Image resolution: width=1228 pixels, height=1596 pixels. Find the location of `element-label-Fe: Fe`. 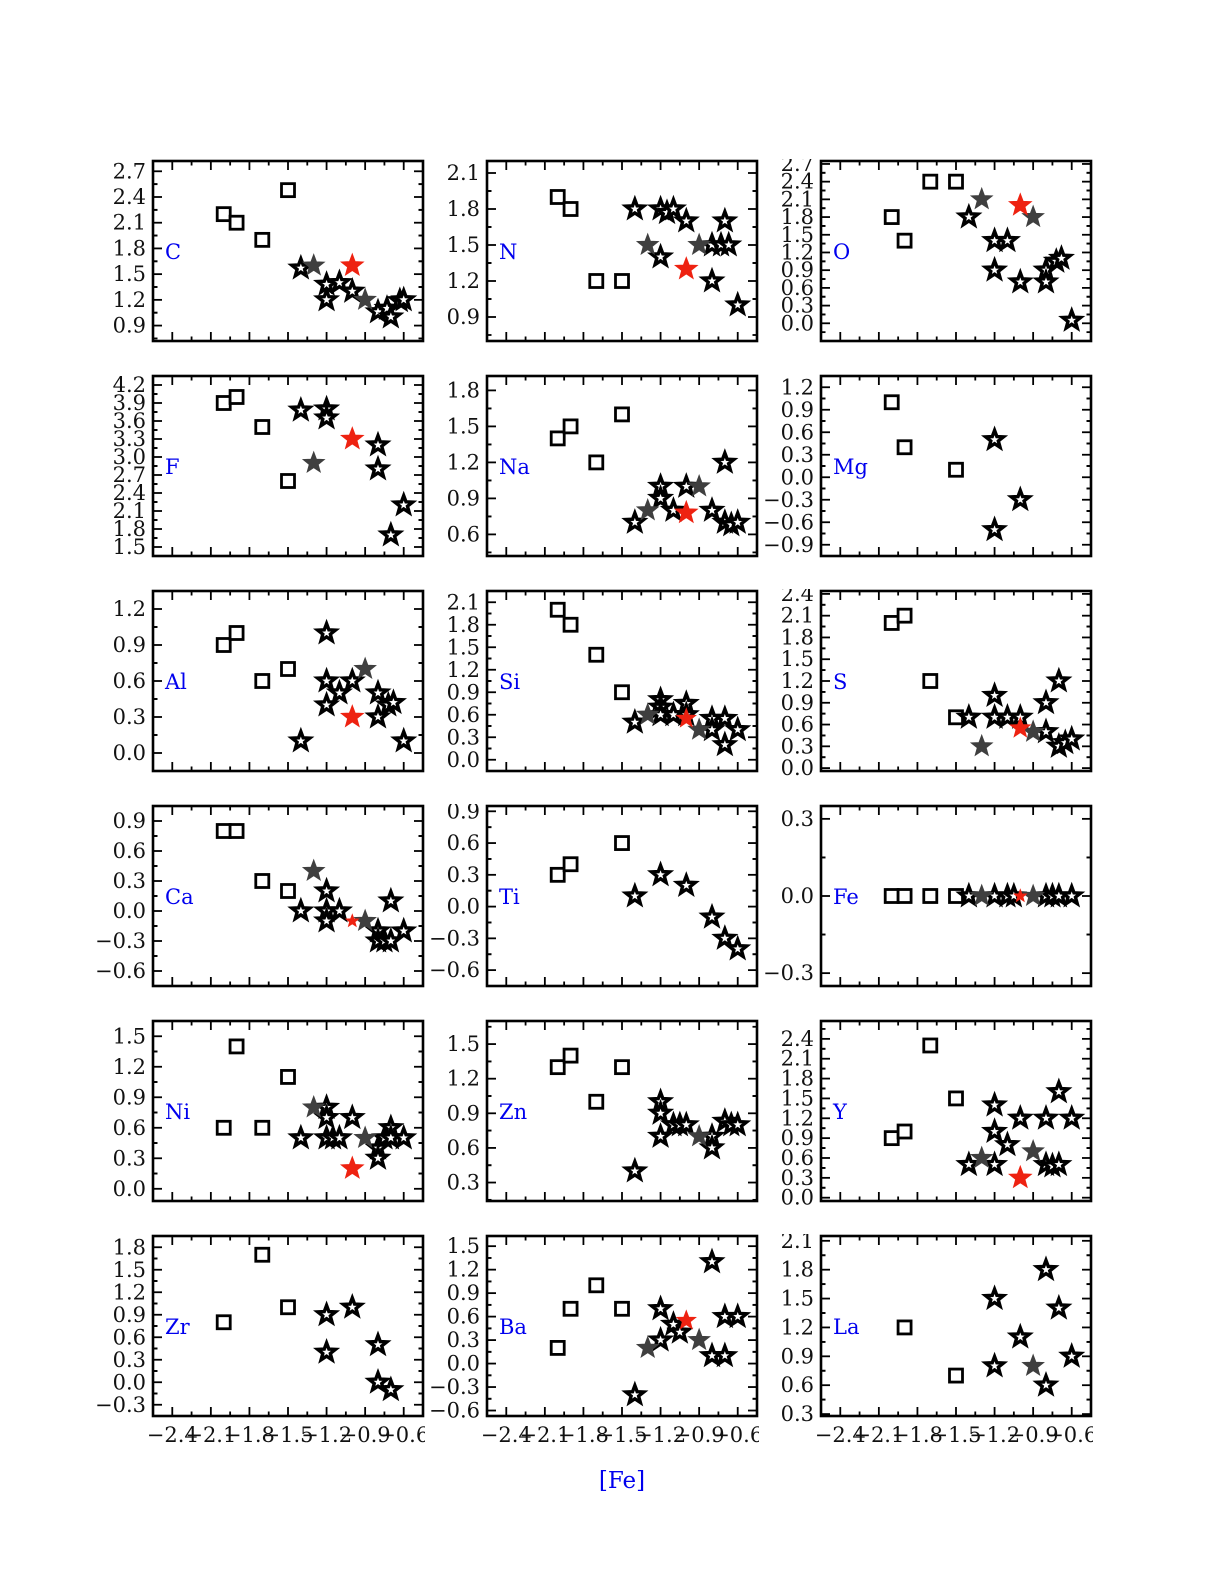

element-label-Fe: Fe is located at coordinates (846, 897).